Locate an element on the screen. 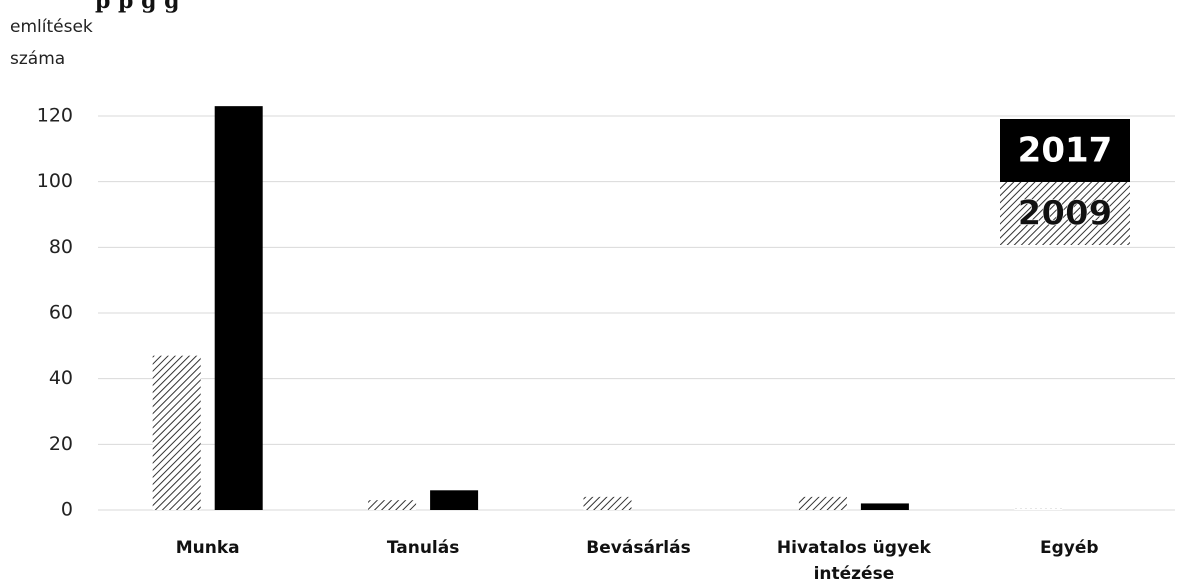  y-tick-label: 0 is located at coordinates (67, 510).